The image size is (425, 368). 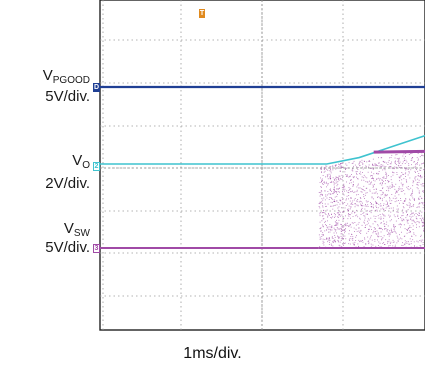 I want to click on vo-label-sub: O, so click(x=86, y=165).